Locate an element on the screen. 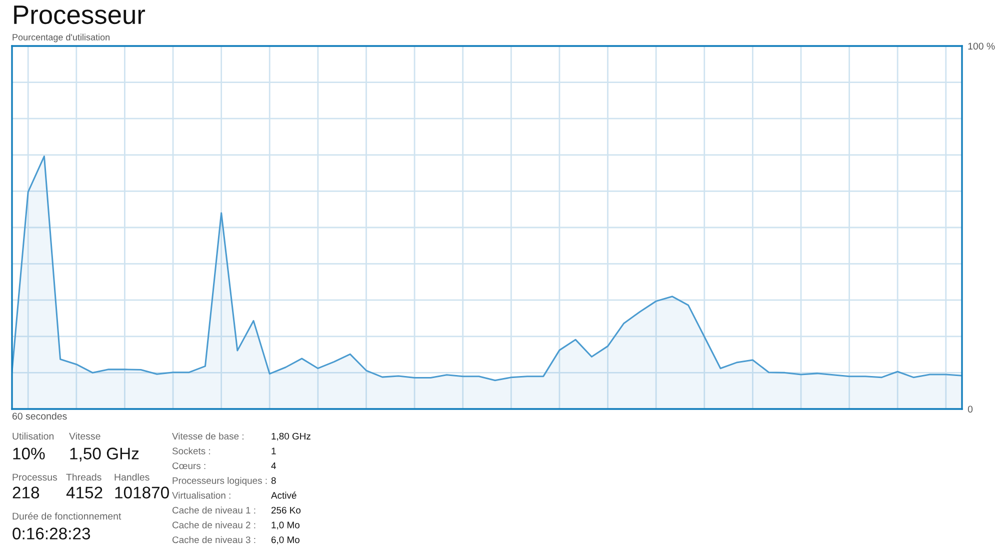  text: Vitesse de base : is located at coordinates (208, 436).